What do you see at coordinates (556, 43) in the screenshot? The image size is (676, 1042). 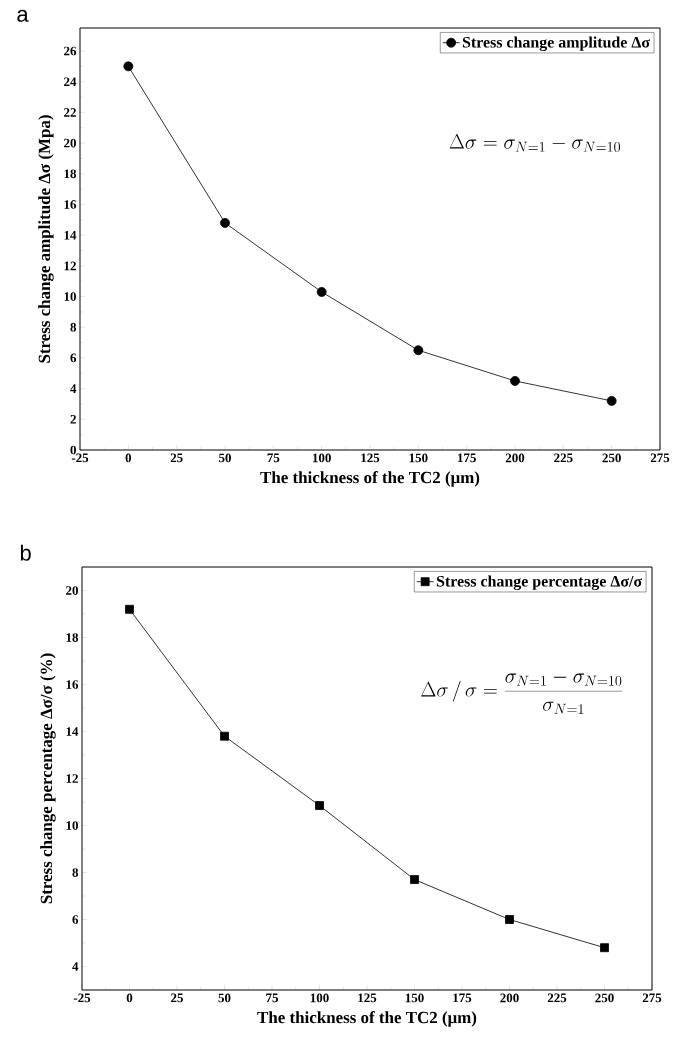 I see `legend-label: Stress change amplitude Δσ` at bounding box center [556, 43].